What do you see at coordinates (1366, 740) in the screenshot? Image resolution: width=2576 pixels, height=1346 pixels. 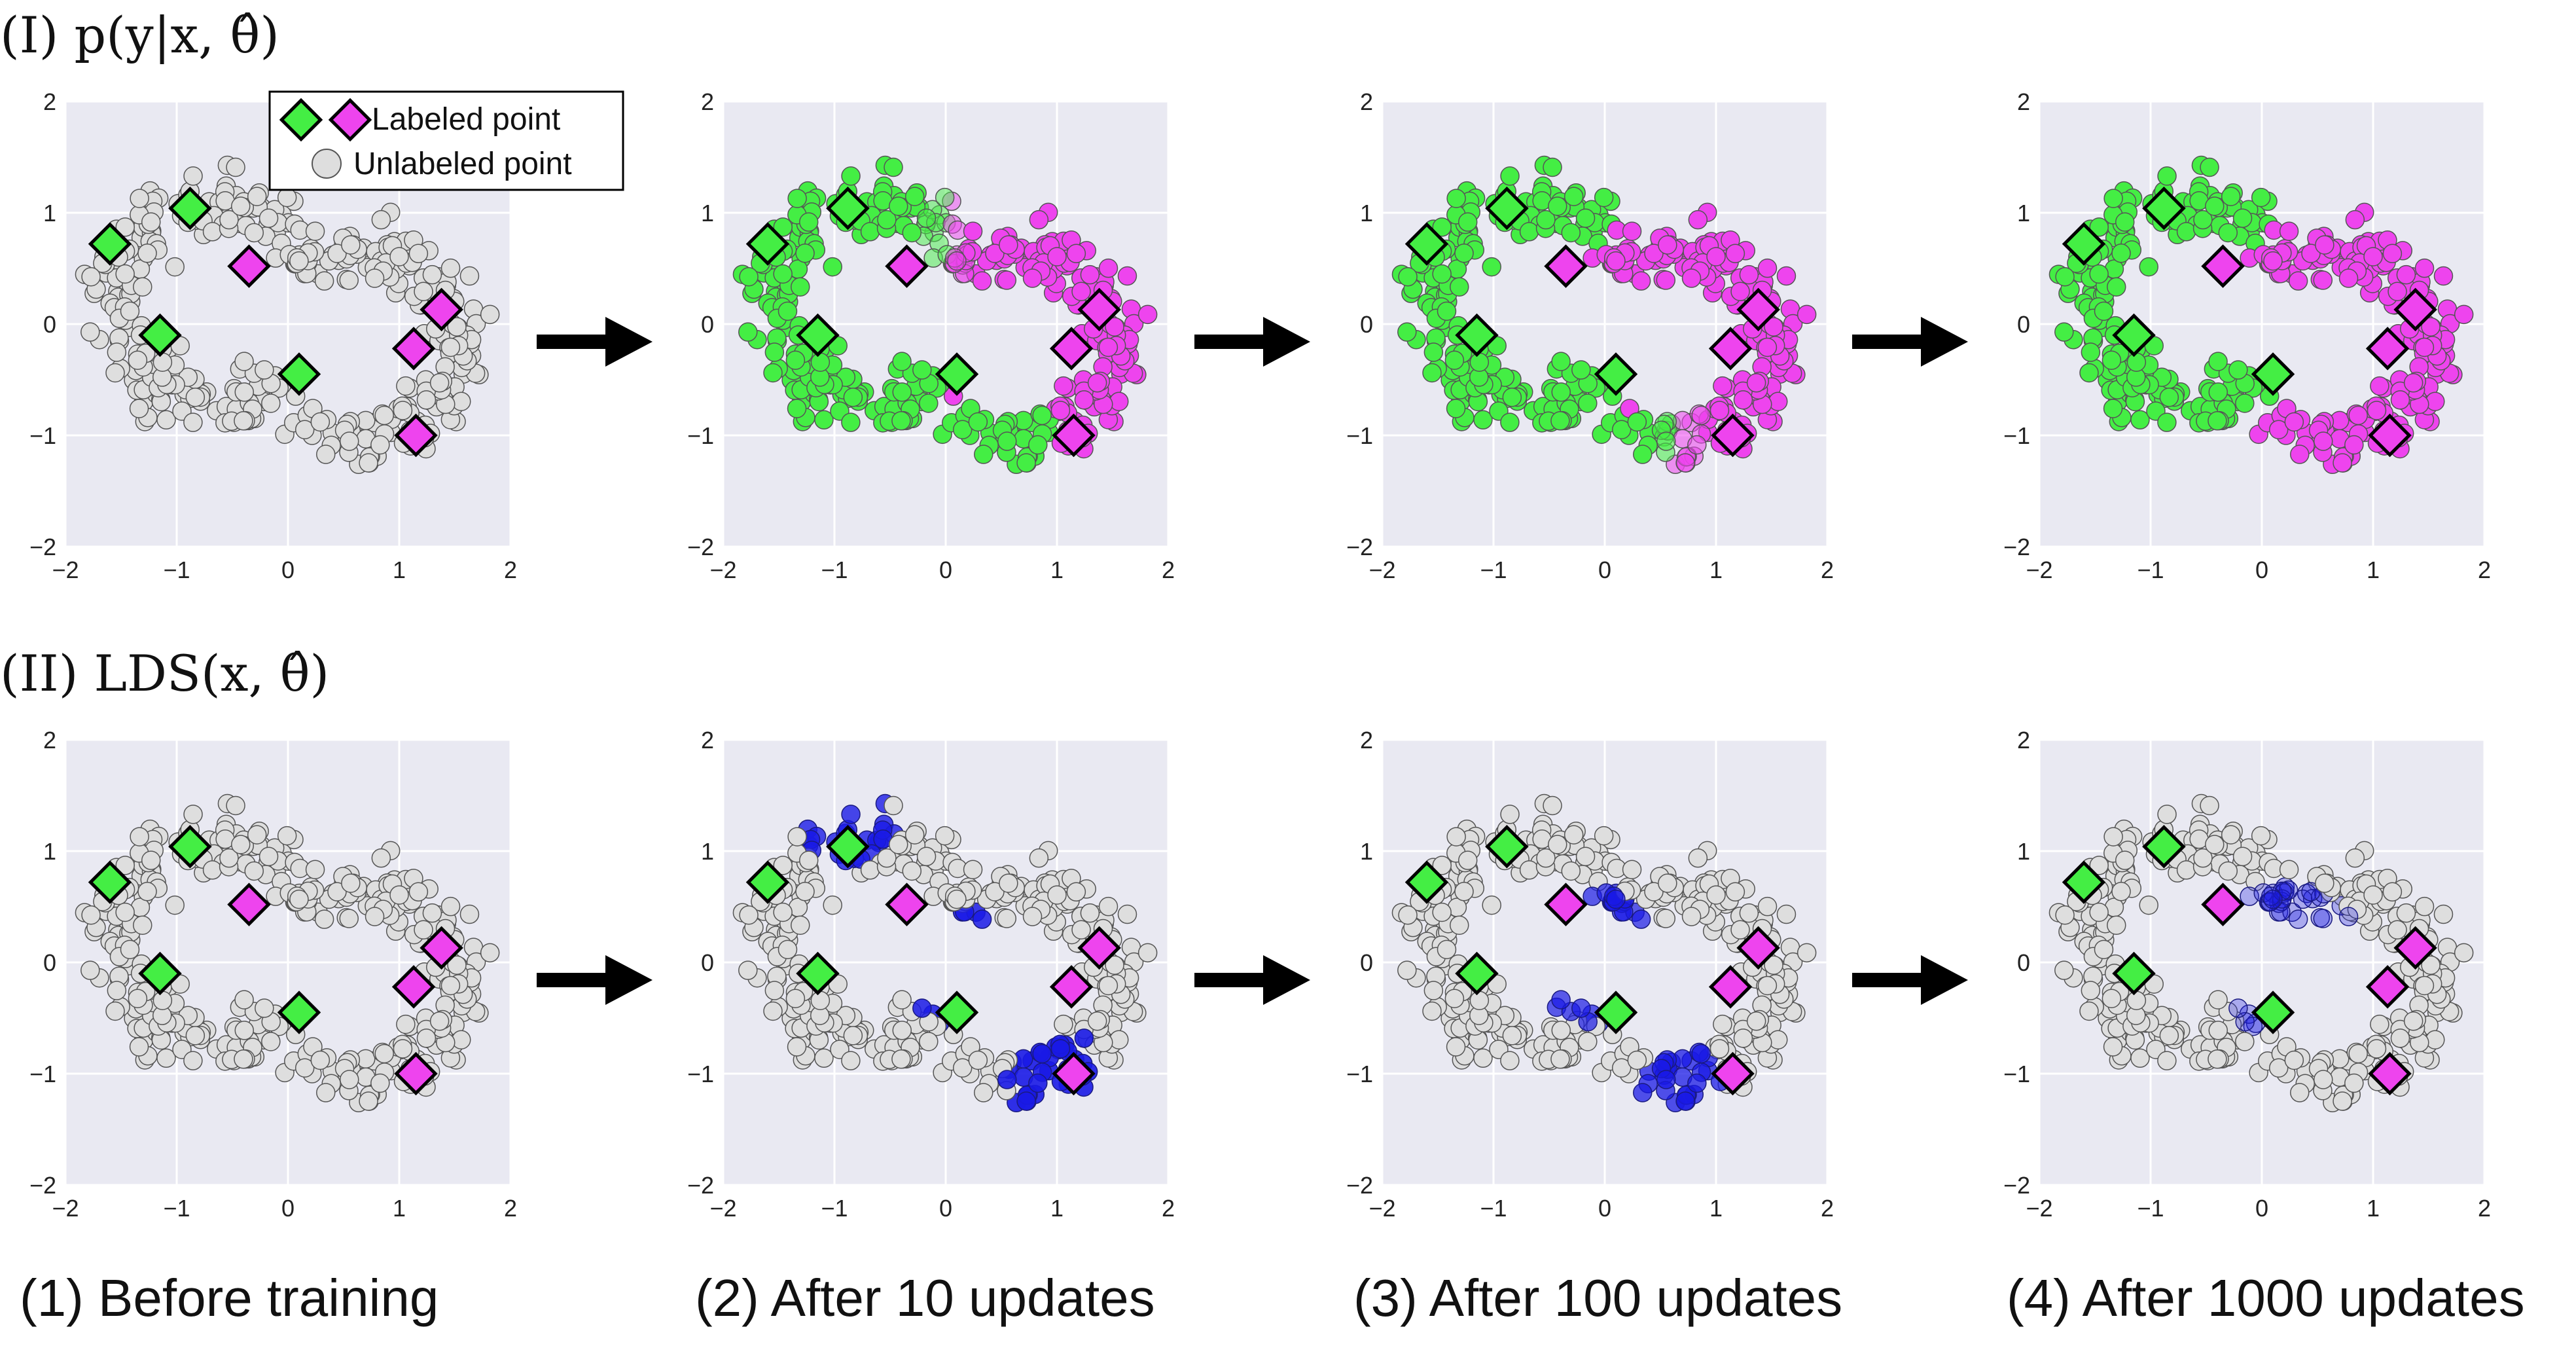 I see `y-tick-label: 2` at bounding box center [1366, 740].